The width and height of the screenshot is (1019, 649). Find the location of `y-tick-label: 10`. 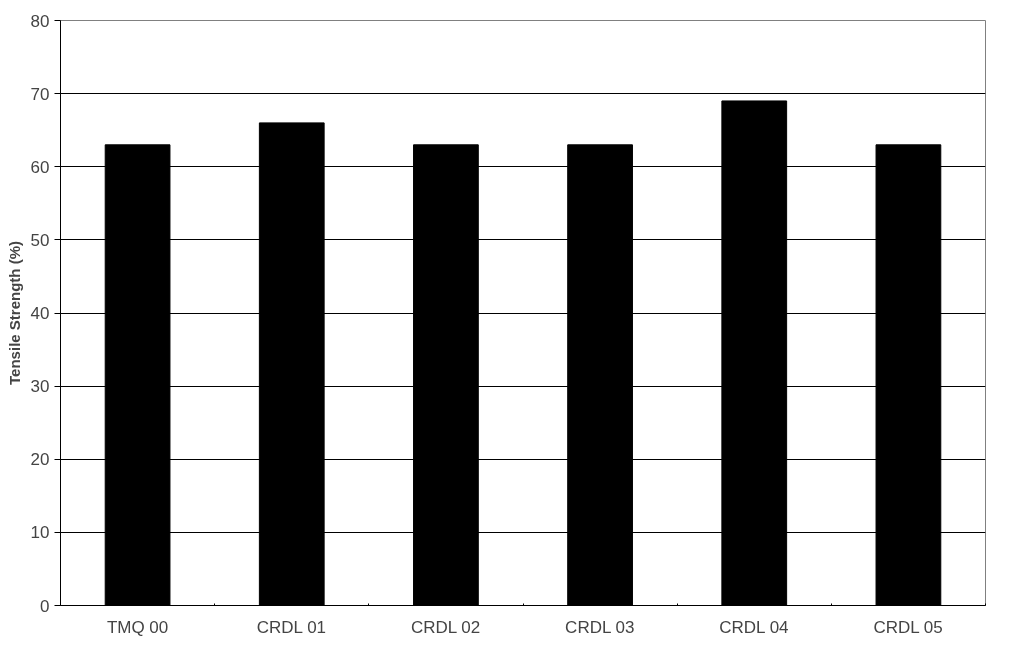

y-tick-label: 10 is located at coordinates (40, 533).